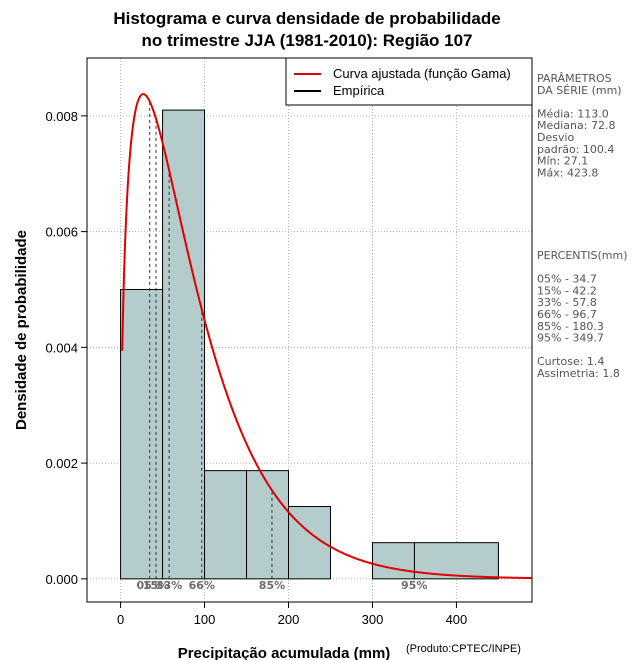 The width and height of the screenshot is (640, 660). Describe the element at coordinates (562, 161) in the screenshot. I see `stats-line-7: Mín: 27.1` at that location.